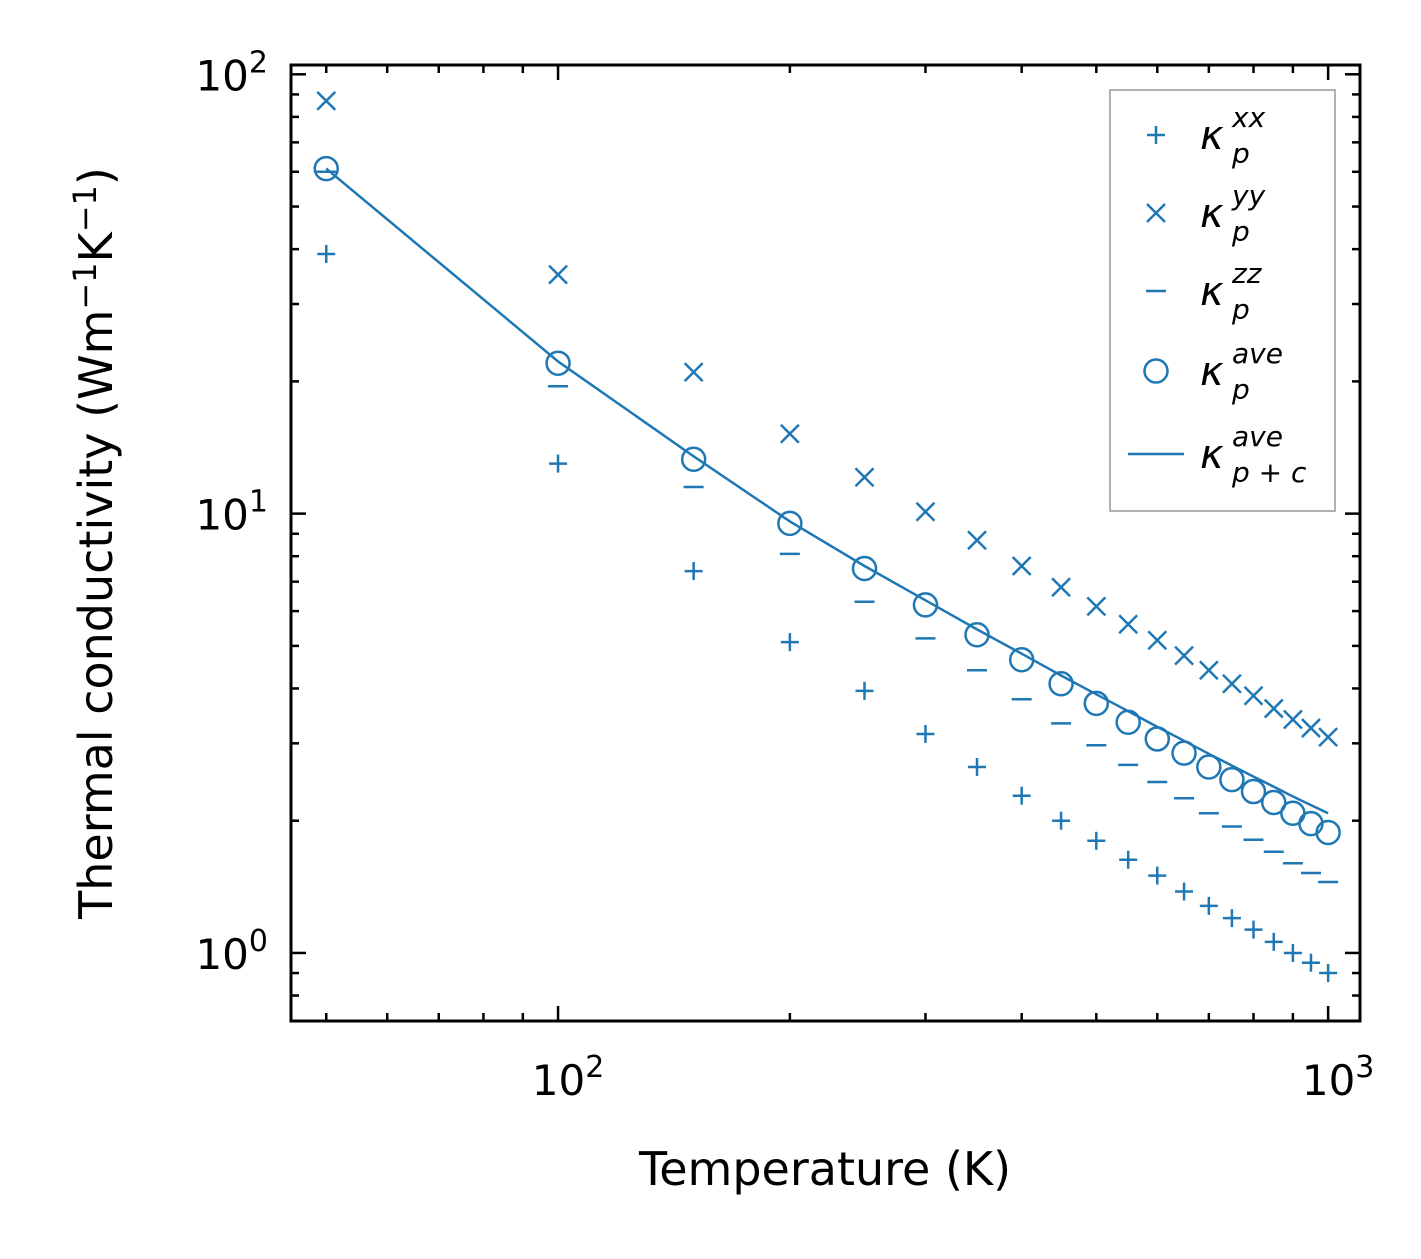 This screenshot has height=1259, width=1421. Describe the element at coordinates (1241, 371) in the screenshot. I see `legend-label-kappa_p_ave: κ ave p` at that location.